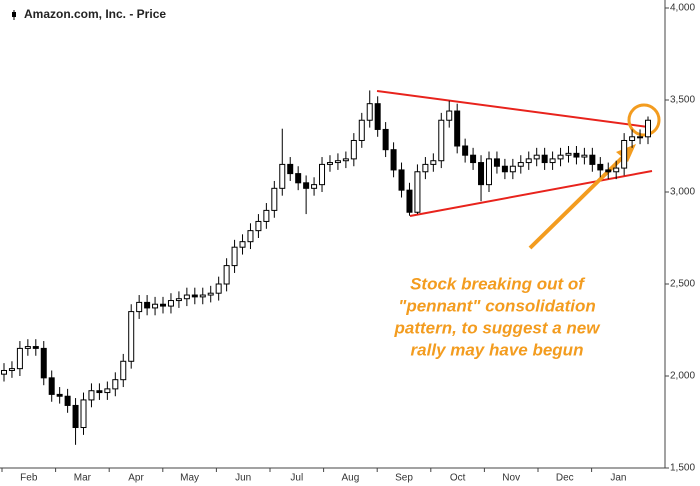 The width and height of the screenshot is (700, 486). What do you see at coordinates (579, 200) in the screenshot?
I see `arrow` at bounding box center [579, 200].